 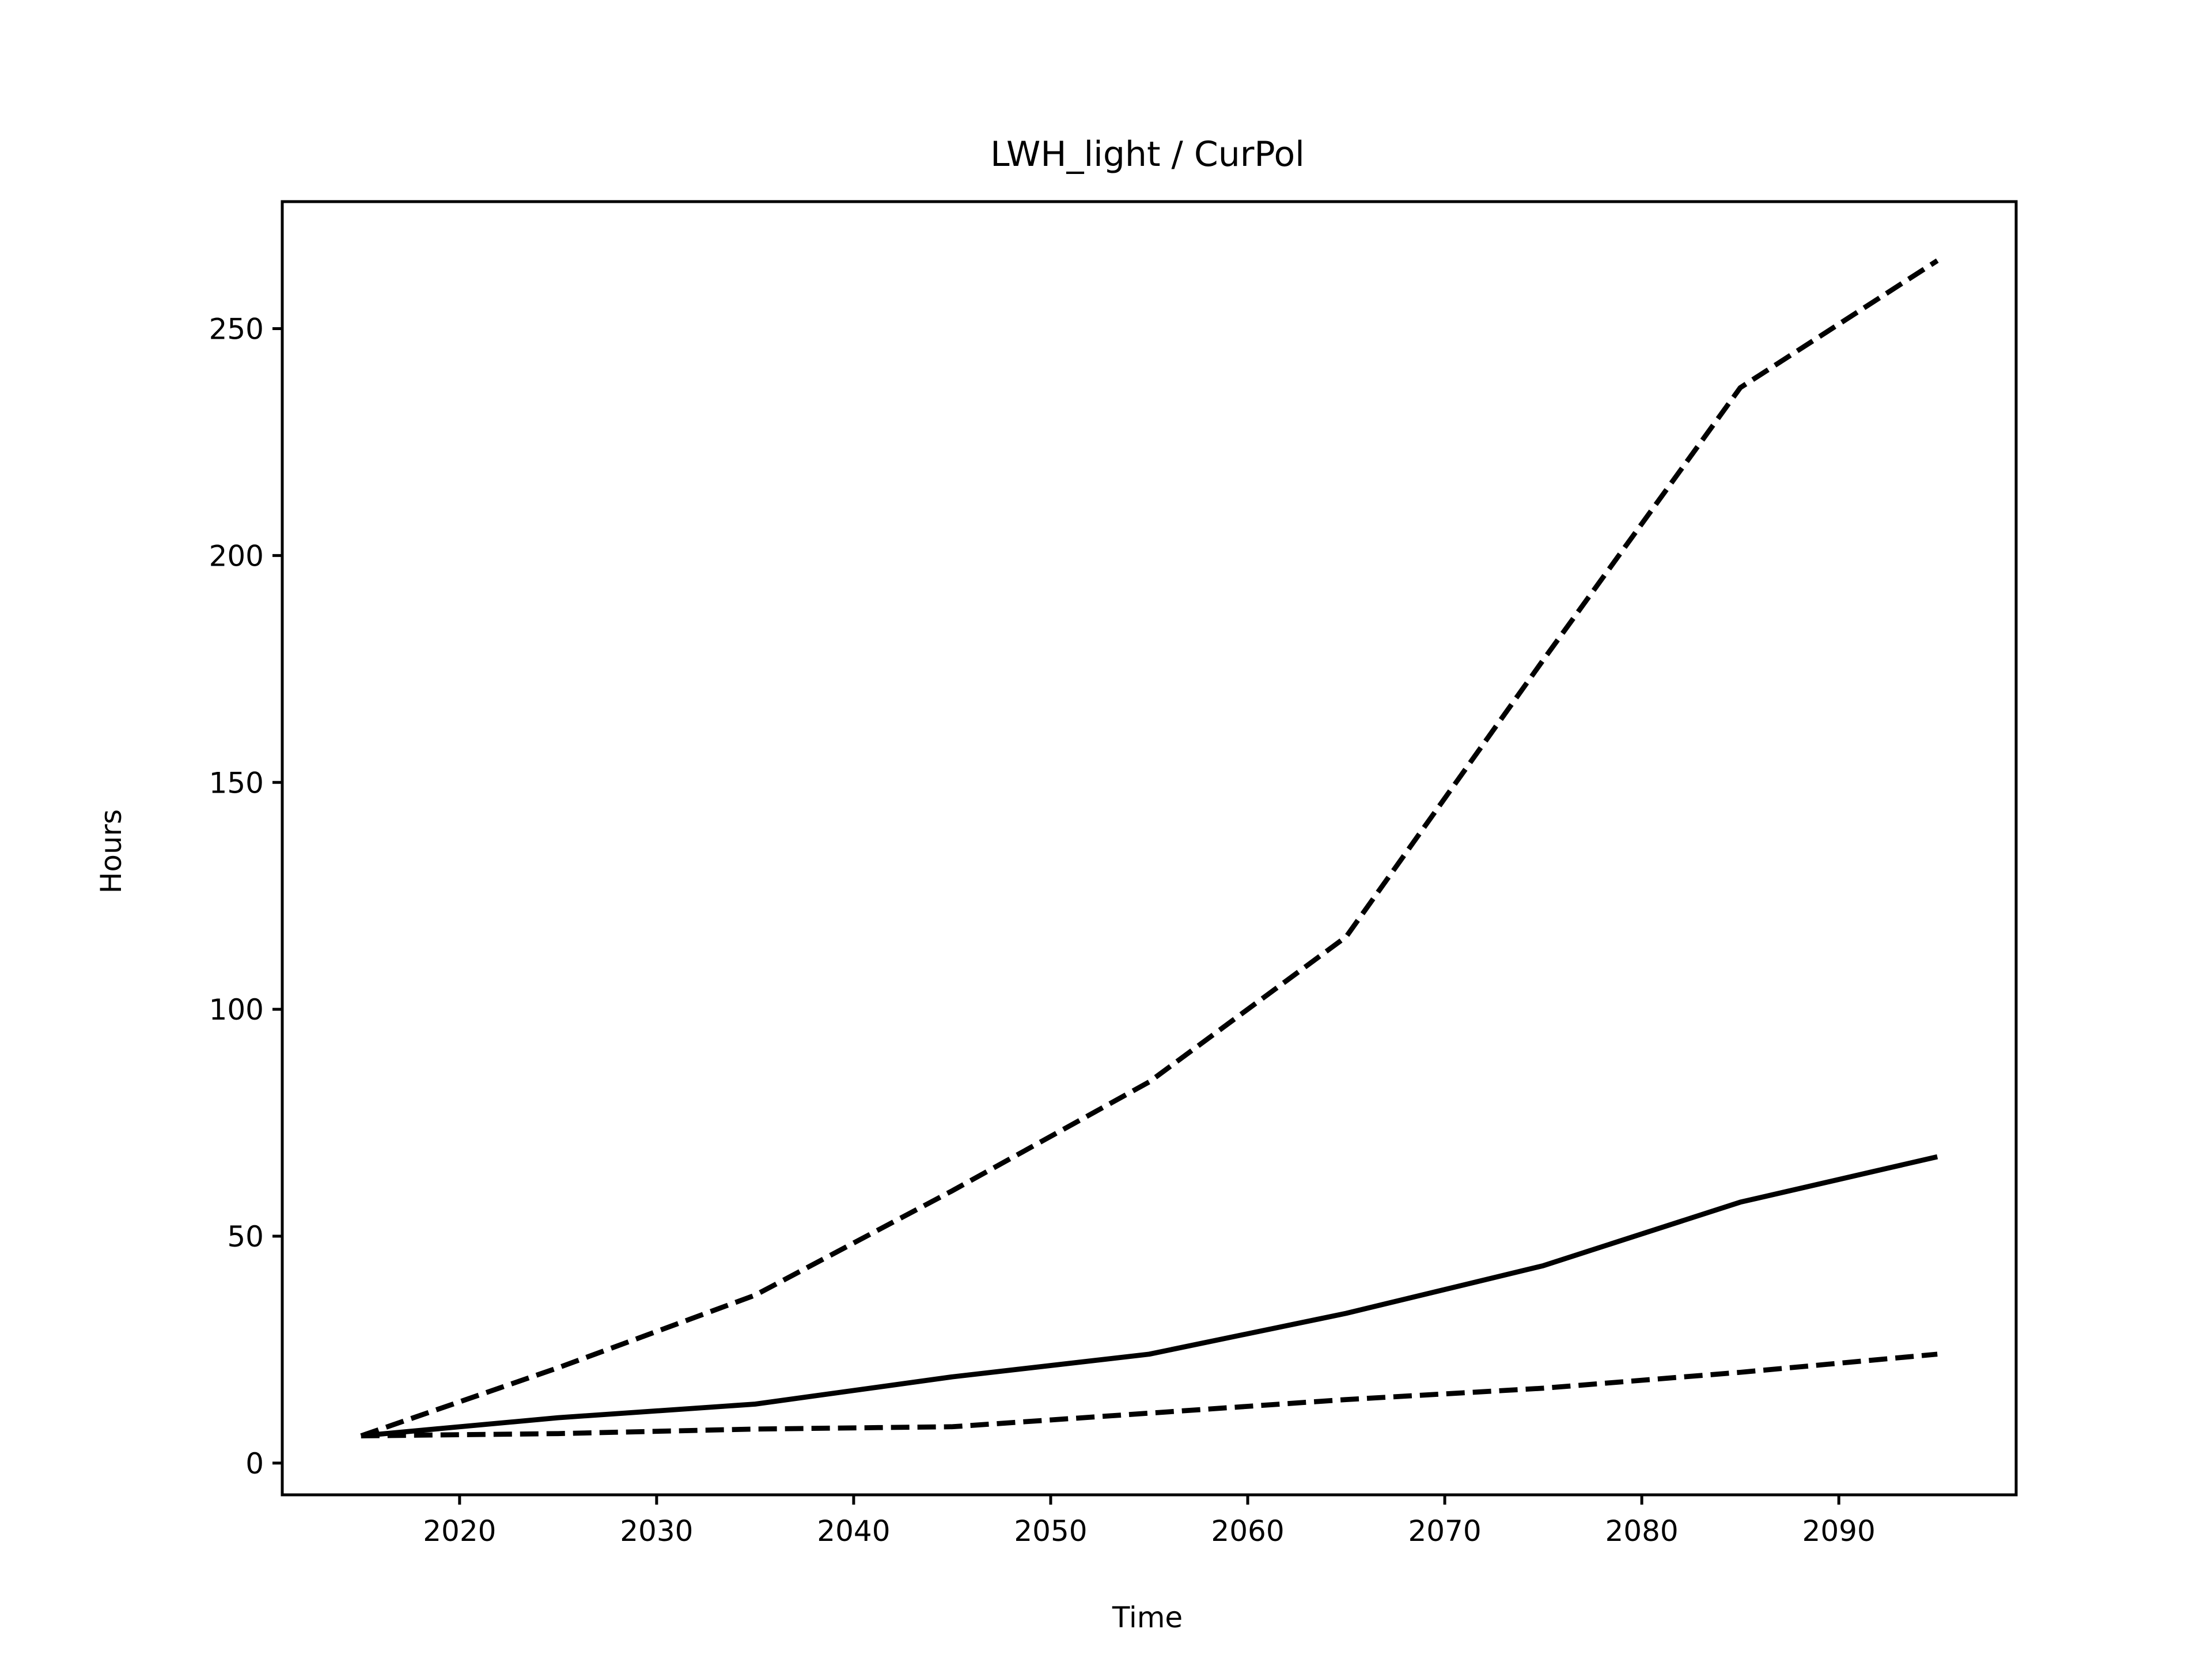 I want to click on y-axis-label: Hours, so click(x=111, y=851).